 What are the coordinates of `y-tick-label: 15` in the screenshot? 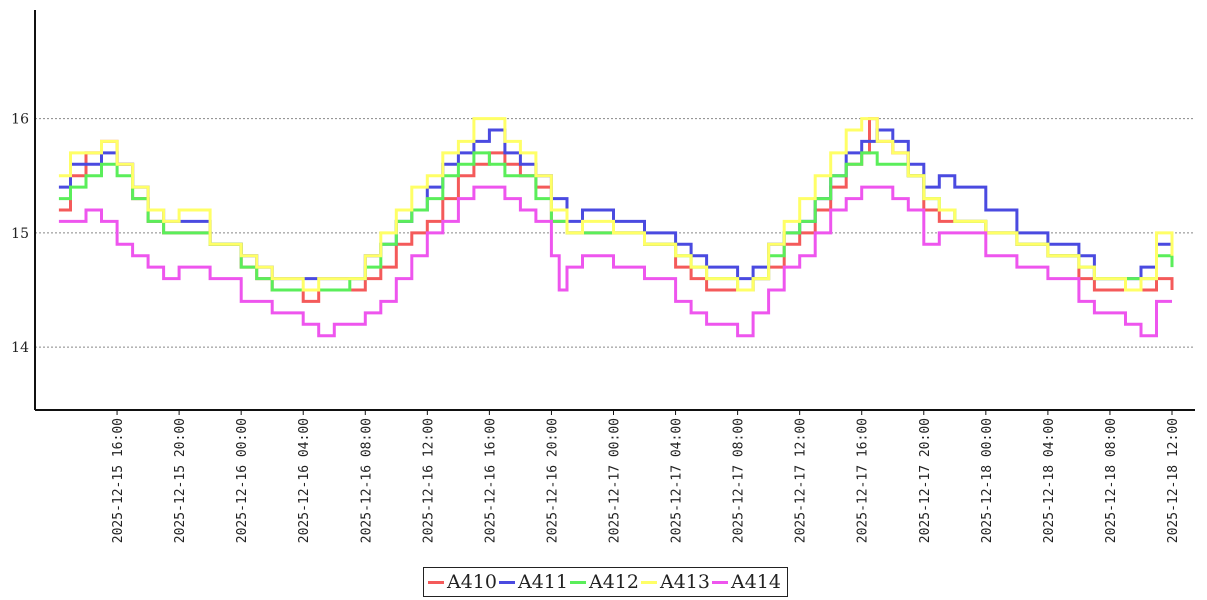 It's located at (20, 234).